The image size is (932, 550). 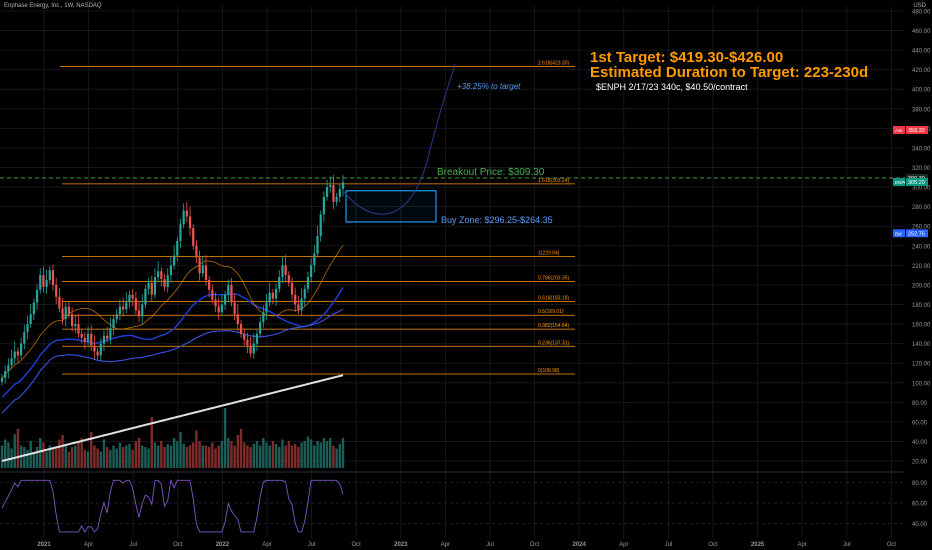 I want to click on candlesticks, so click(x=172, y=280).